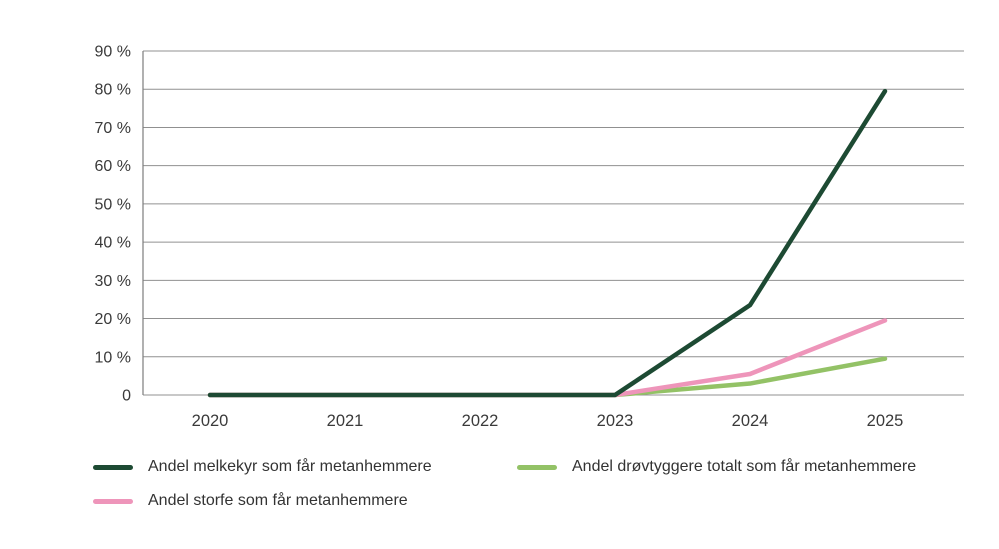 Image resolution: width=999 pixels, height=549 pixels. What do you see at coordinates (113, 90) in the screenshot?
I see `y-tick-label: 80 %` at bounding box center [113, 90].